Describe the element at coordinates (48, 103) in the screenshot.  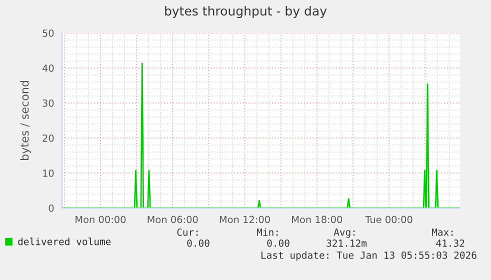
I see `y-tick-label: 30` at that location.